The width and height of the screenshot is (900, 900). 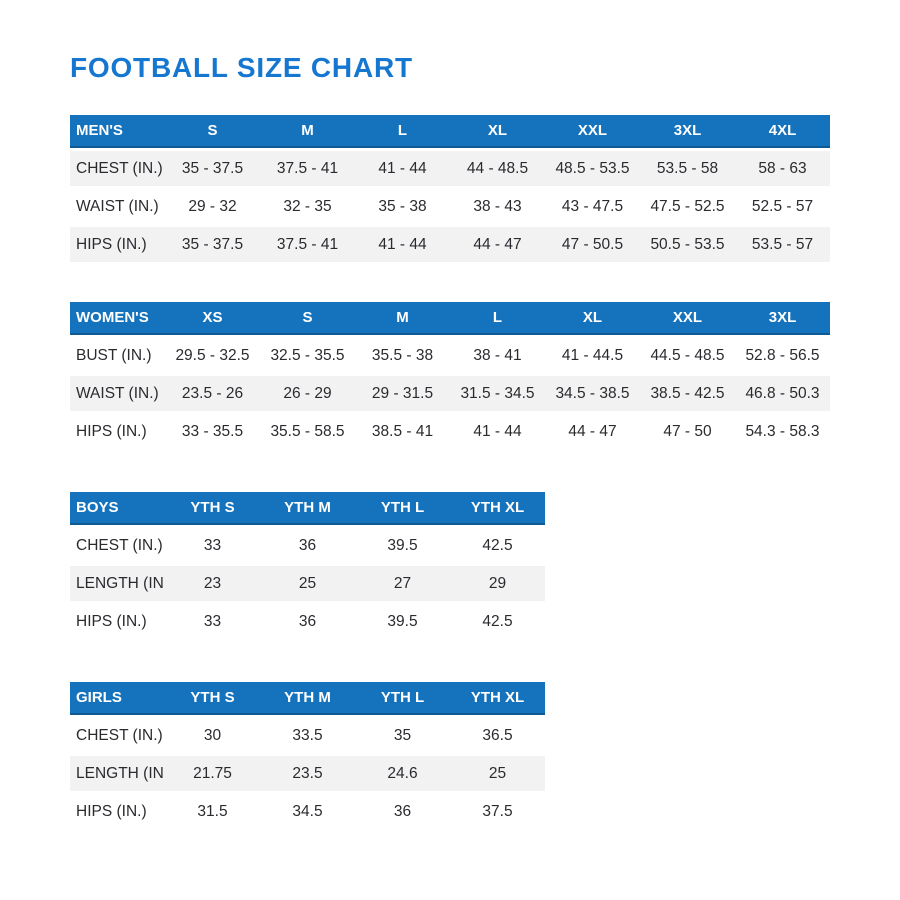 I want to click on size-value: 29, so click(x=497, y=583).